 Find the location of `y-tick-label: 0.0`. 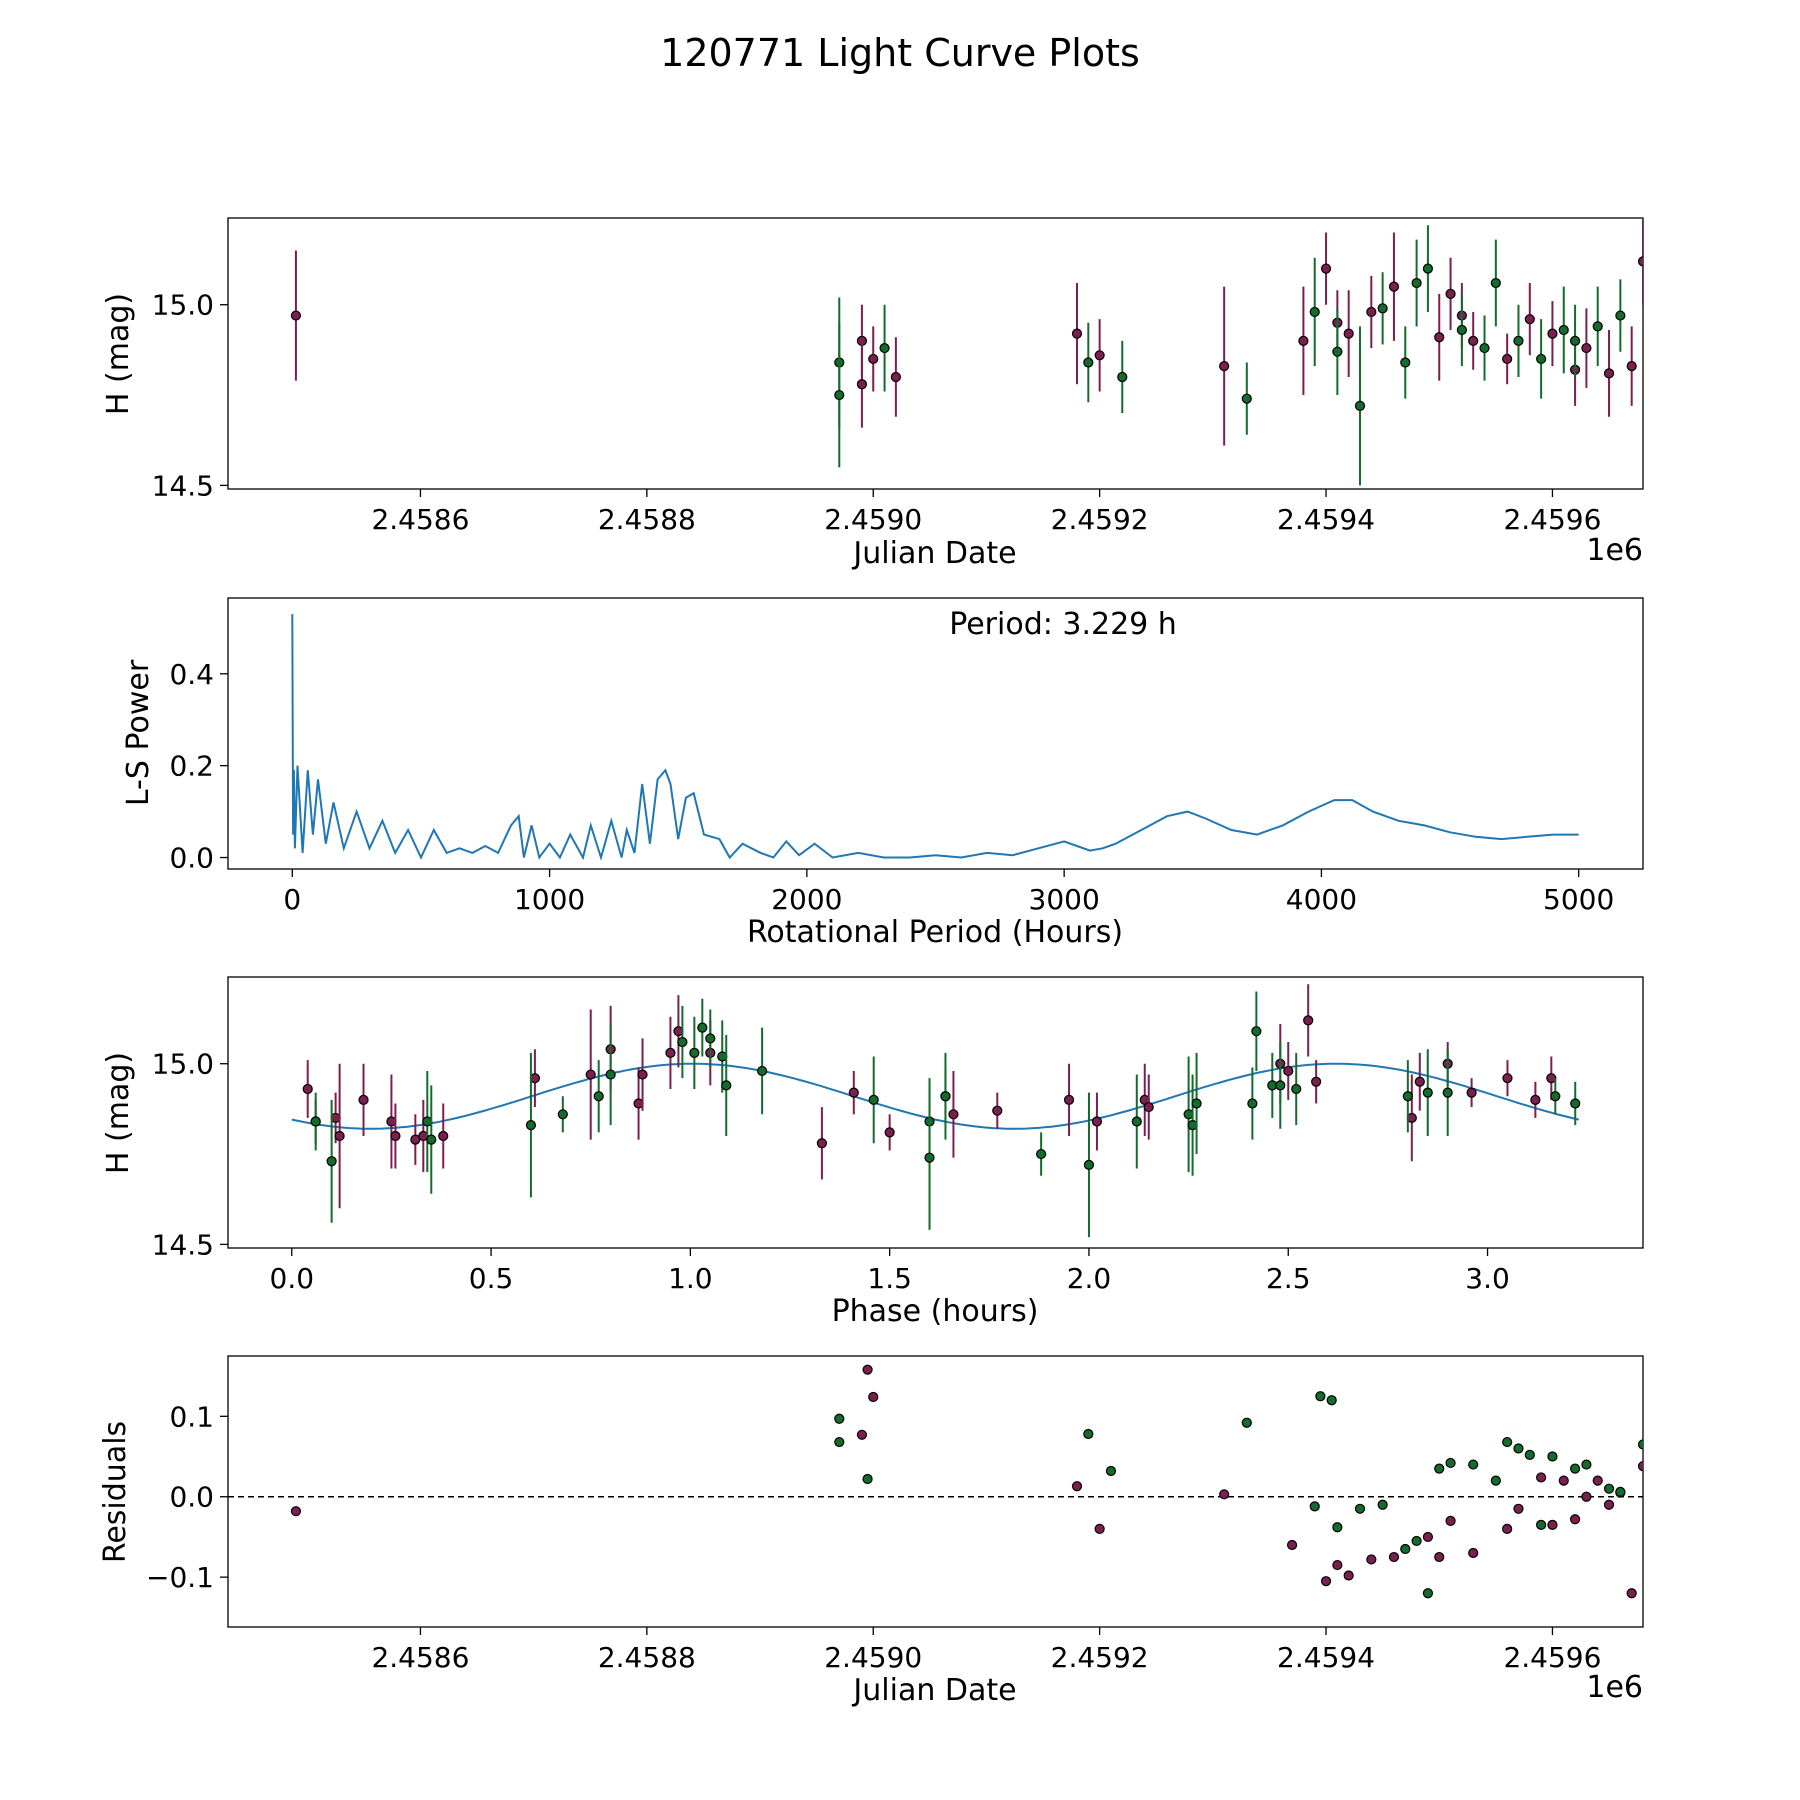

y-tick-label: 0.0 is located at coordinates (191, 1497).